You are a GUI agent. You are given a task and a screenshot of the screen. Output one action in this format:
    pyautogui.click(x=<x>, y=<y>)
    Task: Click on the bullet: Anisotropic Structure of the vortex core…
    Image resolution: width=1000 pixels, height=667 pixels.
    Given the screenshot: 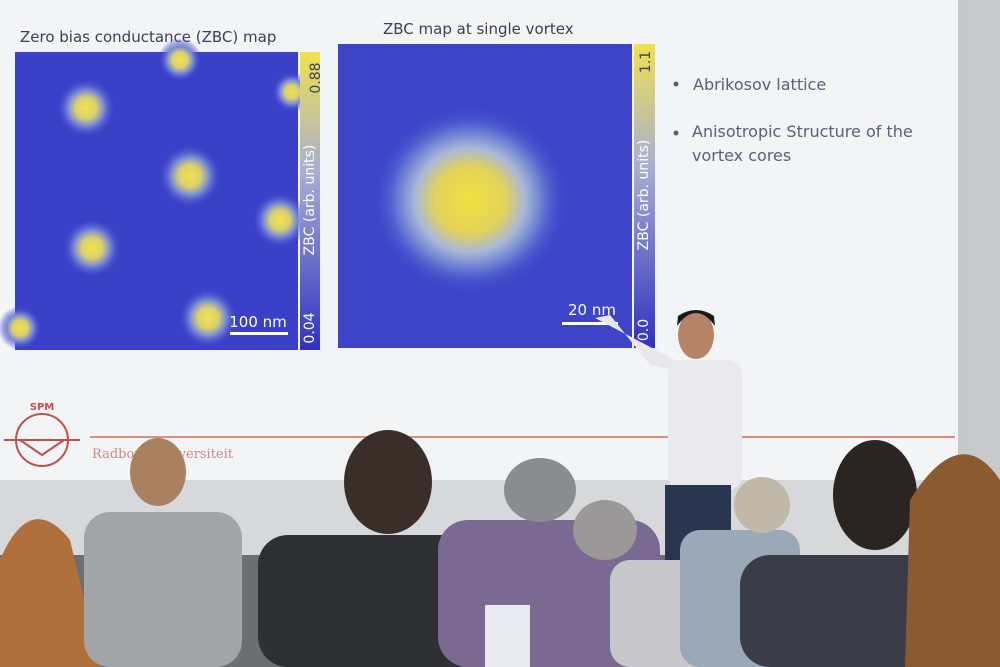 What is the action you would take?
    pyautogui.click(x=802, y=143)
    